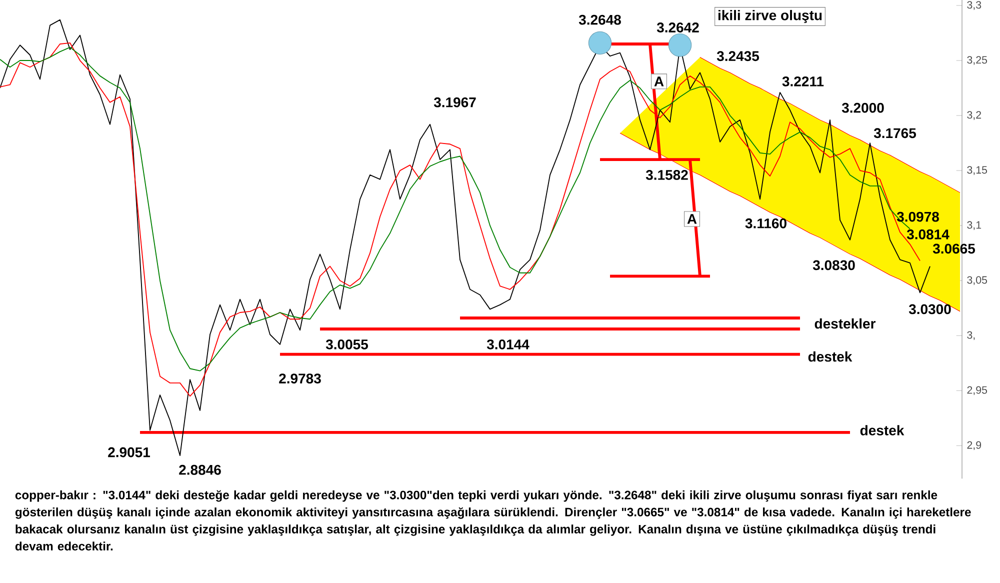 Image resolution: width=1000 pixels, height=583 pixels. I want to click on annotation: 3.1765, so click(895, 133).